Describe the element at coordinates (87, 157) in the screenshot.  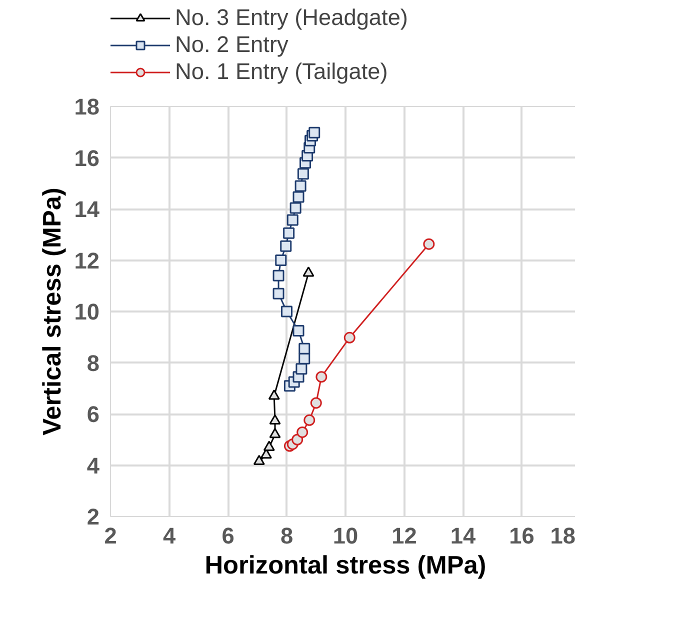
I see `y-tick-label: 16` at that location.